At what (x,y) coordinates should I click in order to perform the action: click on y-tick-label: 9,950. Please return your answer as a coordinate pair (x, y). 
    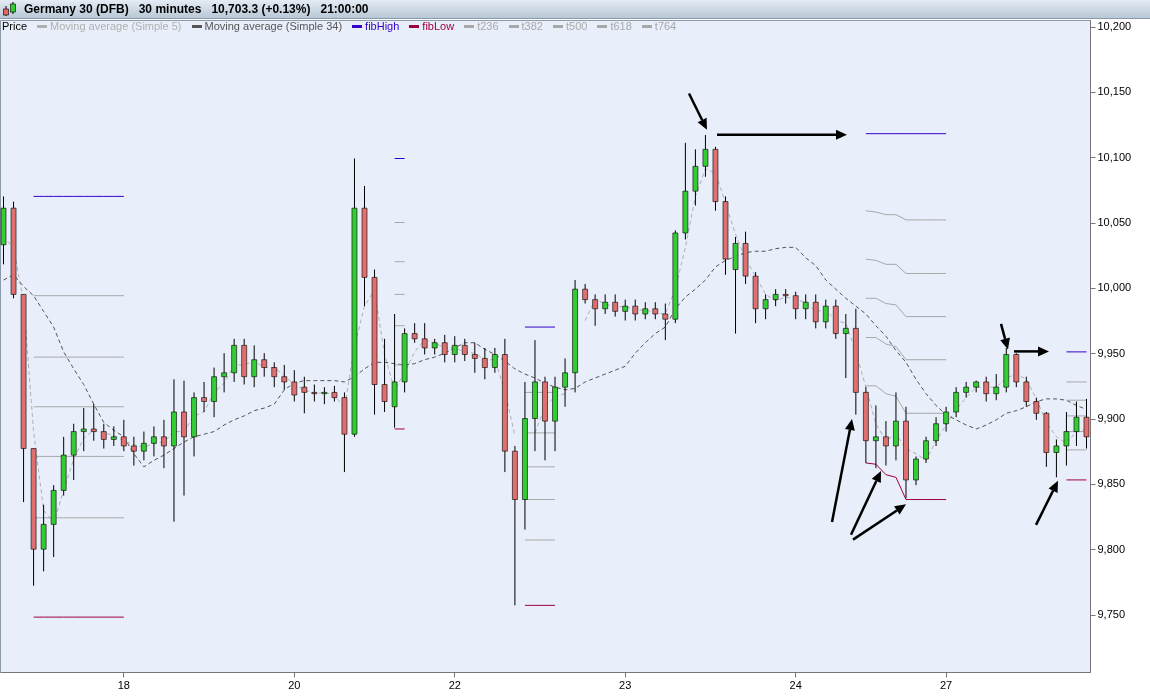
    Looking at the image, I should click on (1111, 352).